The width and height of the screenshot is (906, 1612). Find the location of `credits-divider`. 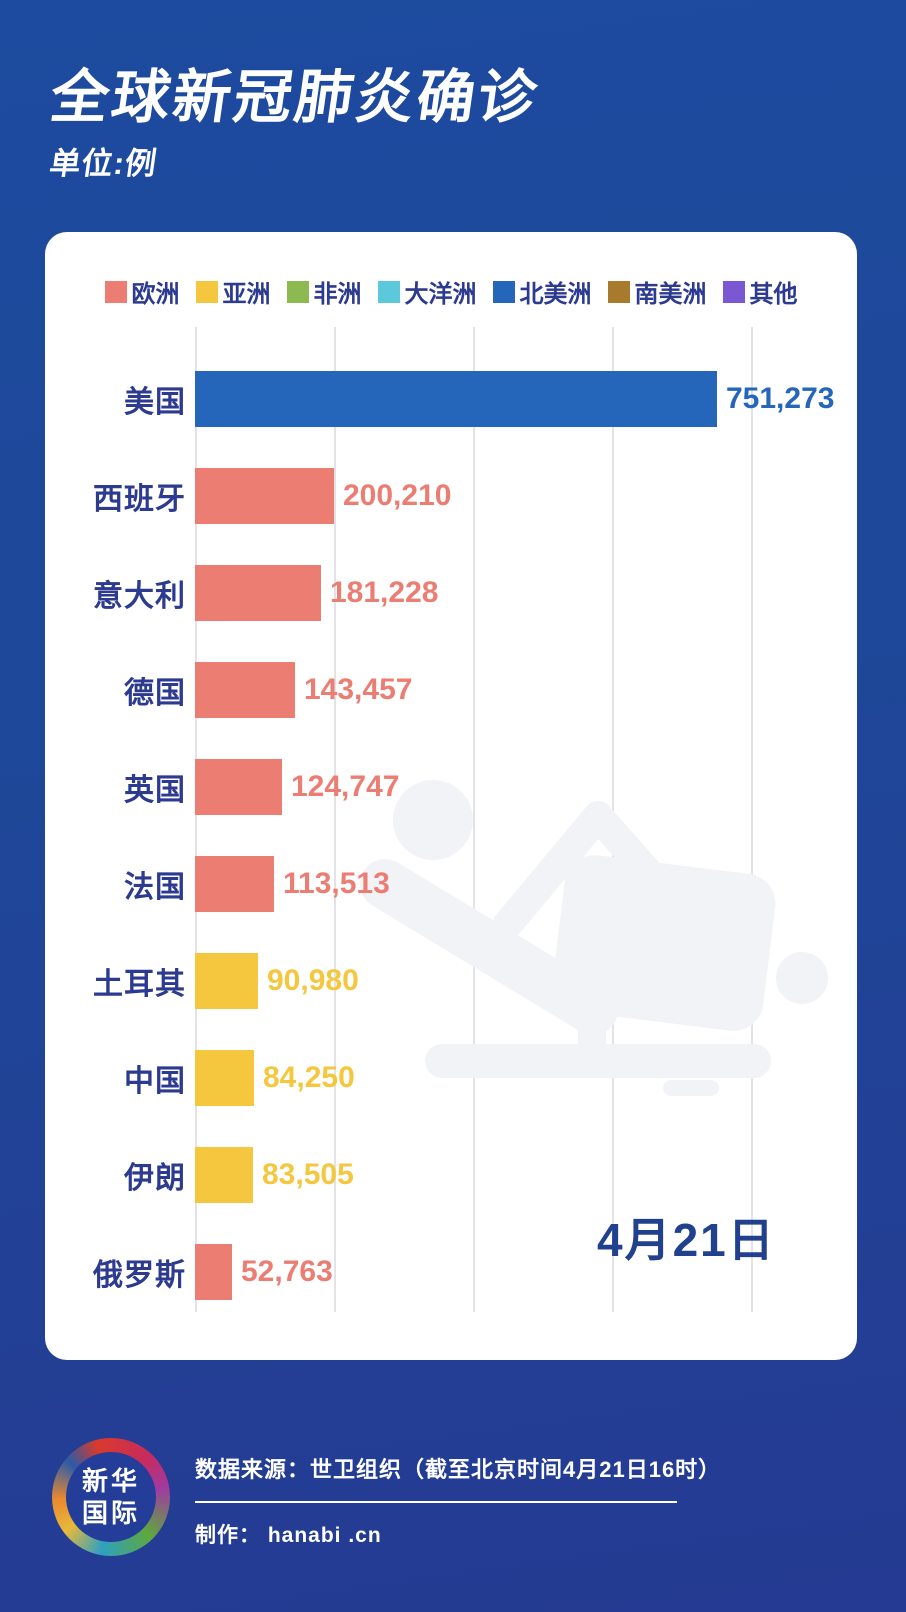

credits-divider is located at coordinates (436, 1502).